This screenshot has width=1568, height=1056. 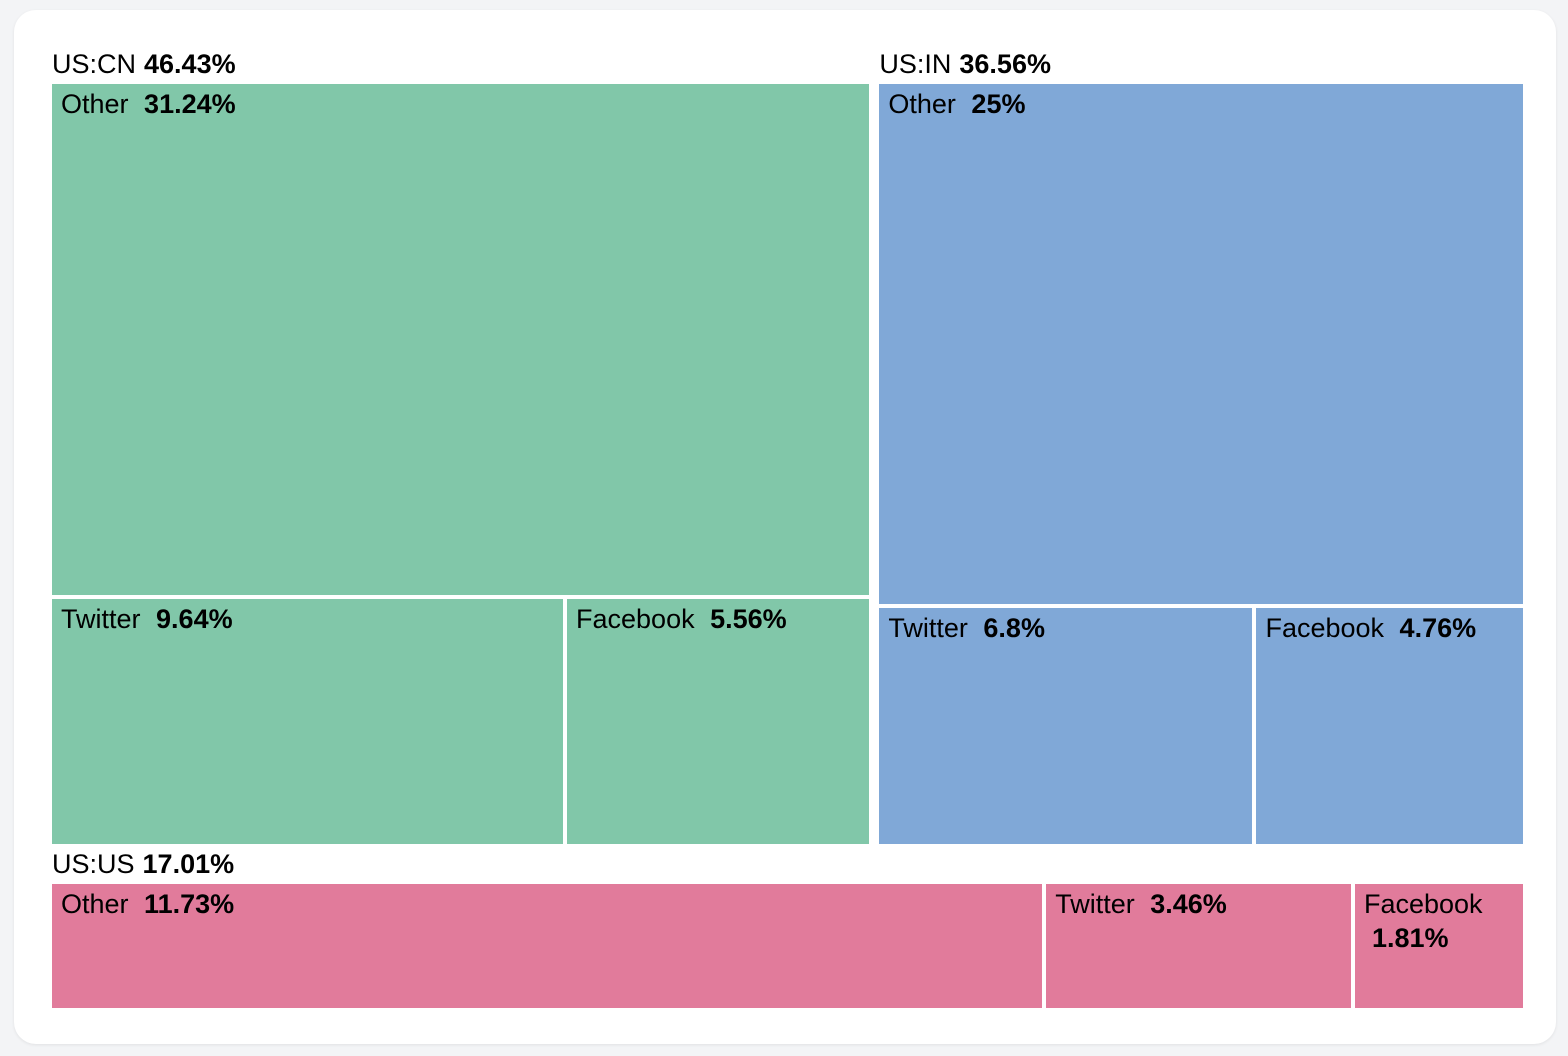 I want to click on group-header: US:US 17.01%, so click(x=787, y=864).